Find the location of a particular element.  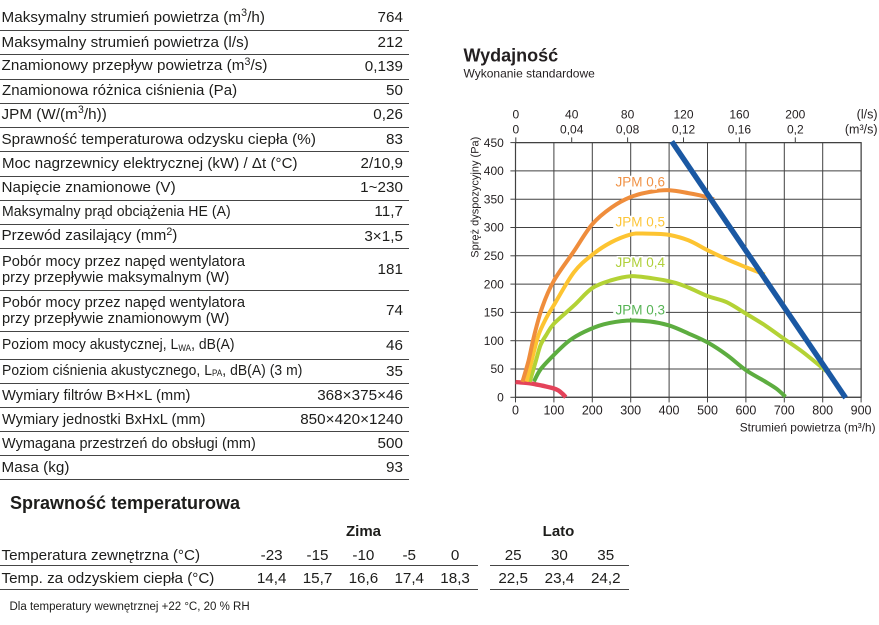

svg-text: 800 is located at coordinates (822, 411).